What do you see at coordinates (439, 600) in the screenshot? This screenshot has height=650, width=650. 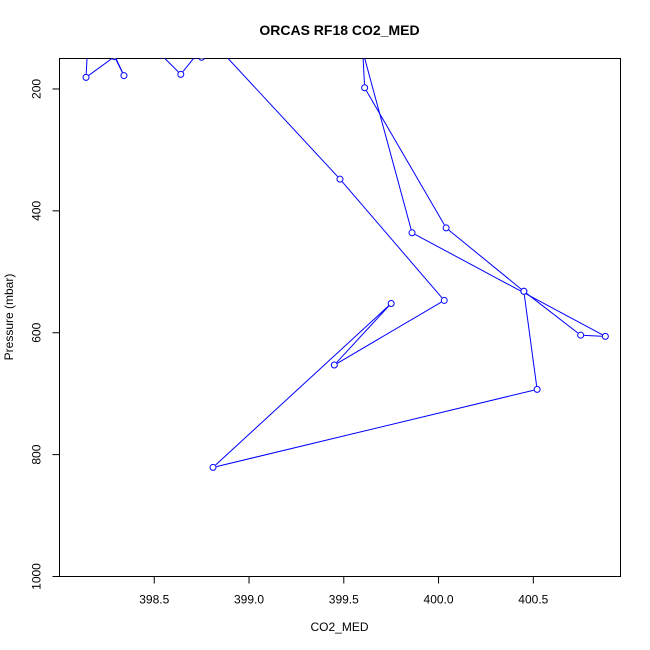 I see `x-tick-label: 400.0` at bounding box center [439, 600].